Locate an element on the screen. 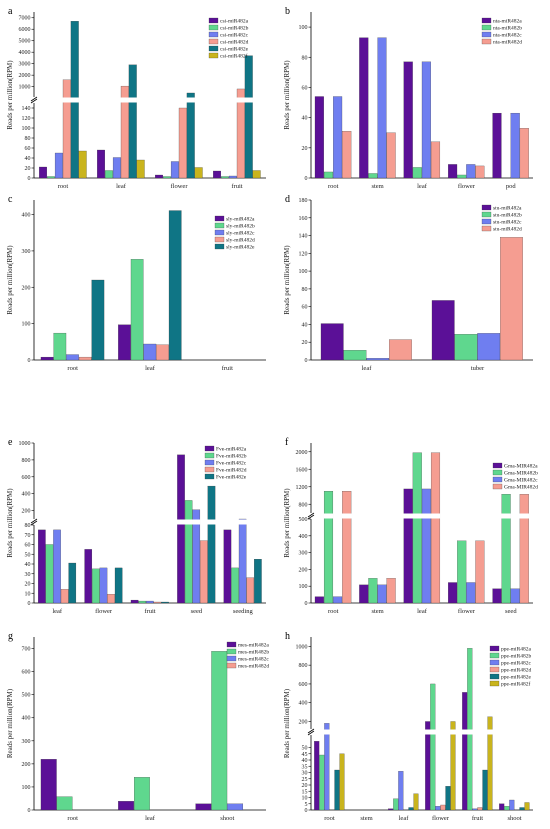  legend-label: sly-miR482d is located at coordinates (240, 241).